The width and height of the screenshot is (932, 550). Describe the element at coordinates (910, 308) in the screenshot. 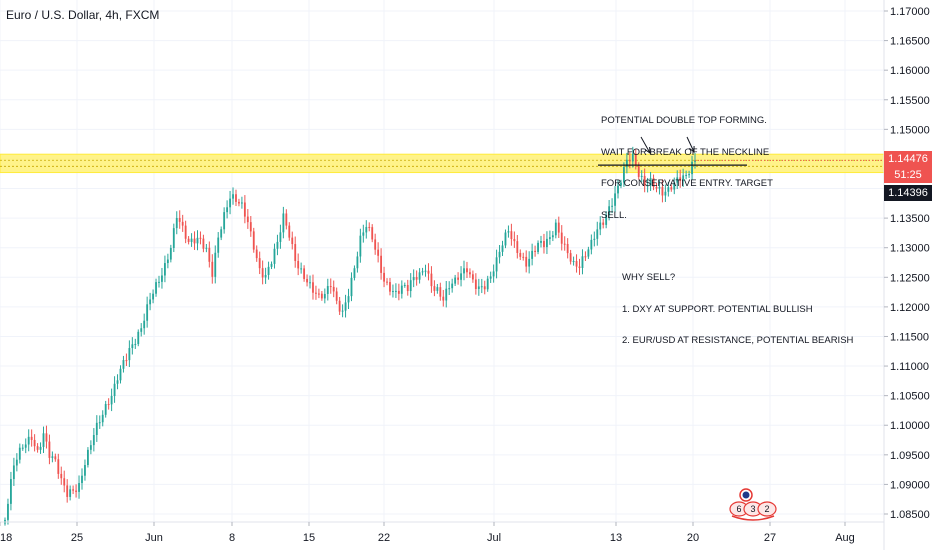

I see `y-tick-label: 1.12000` at that location.